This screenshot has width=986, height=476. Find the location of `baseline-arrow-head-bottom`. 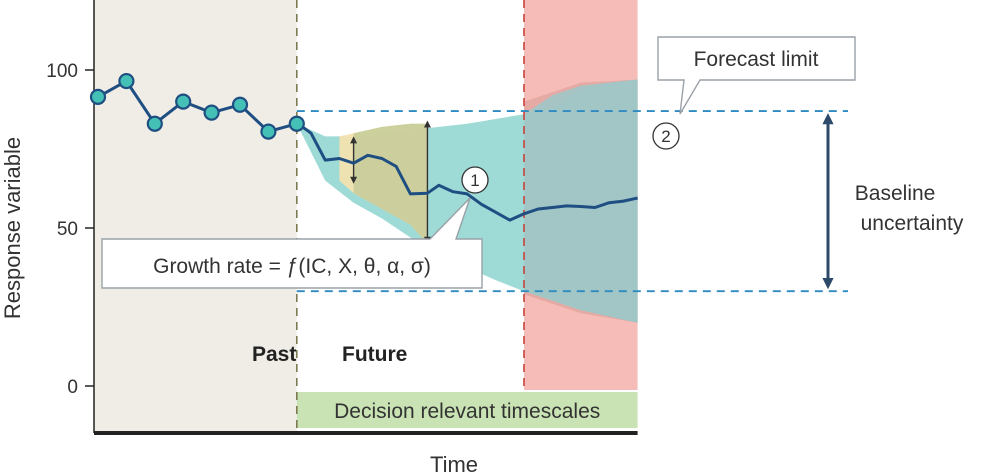

baseline-arrow-head-bottom is located at coordinates (828, 284).